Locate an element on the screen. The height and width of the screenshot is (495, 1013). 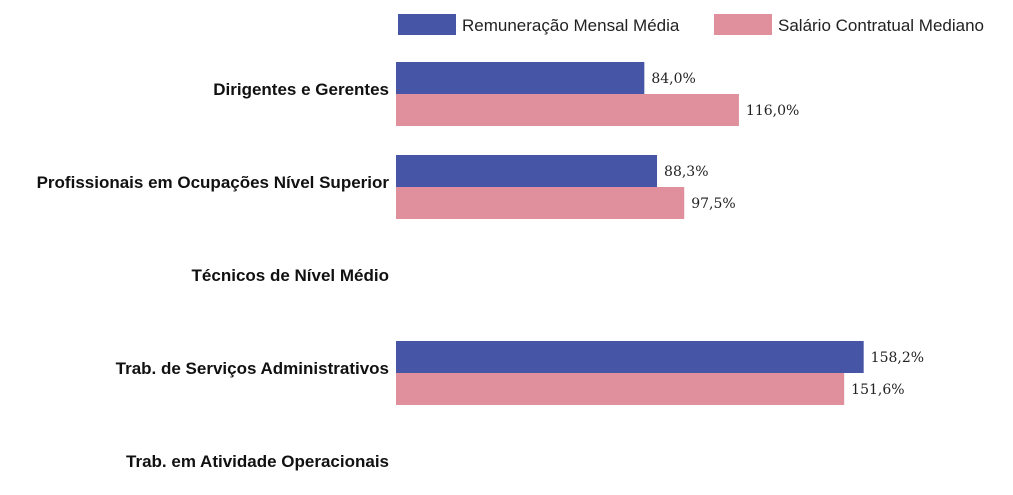
data-label-remuneracao-mensal-media-dirigentes-e-gerentes: 84,0% is located at coordinates (673, 79).